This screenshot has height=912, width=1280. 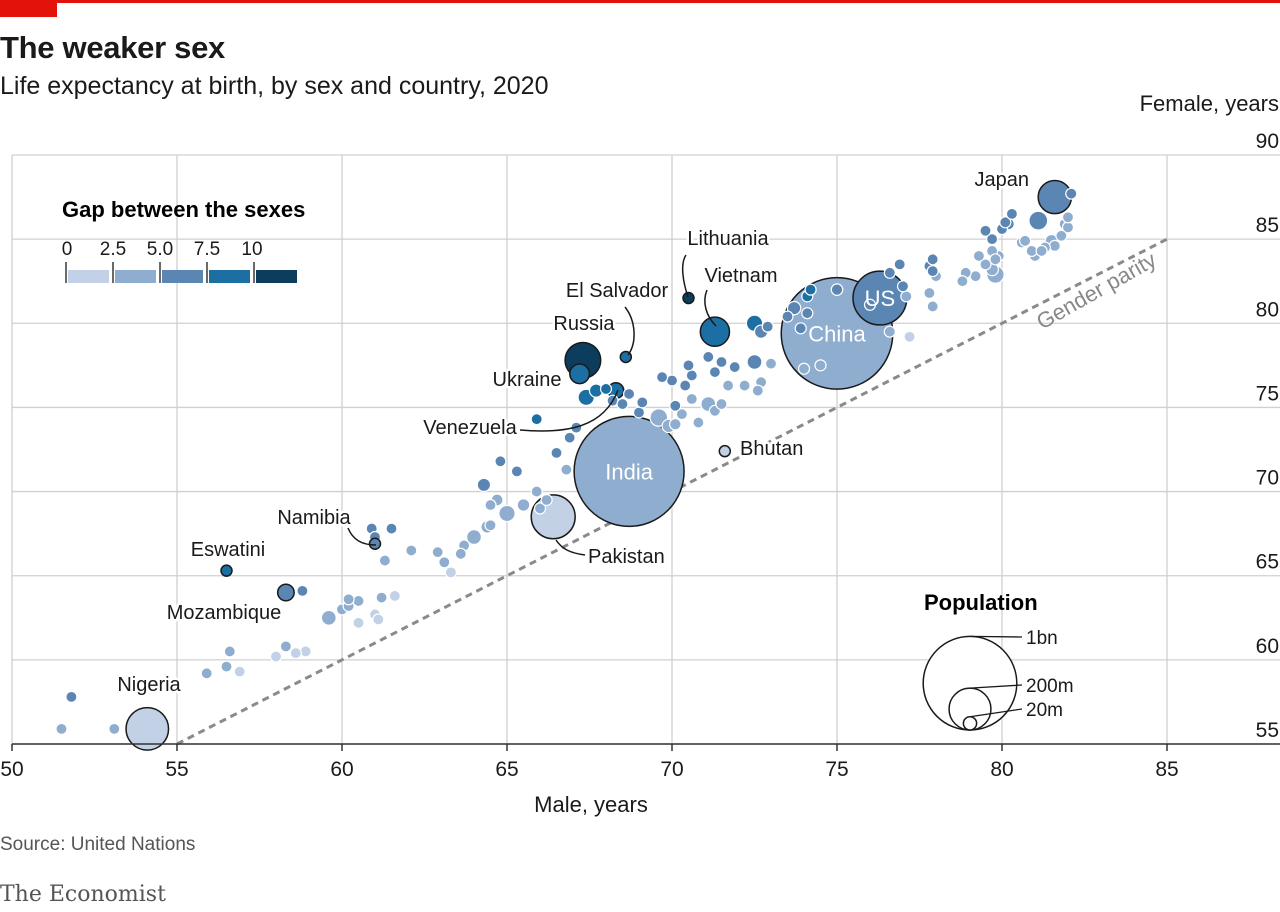 What do you see at coordinates (629, 331) in the screenshot?
I see `leader-line-el-salvador` at bounding box center [629, 331].